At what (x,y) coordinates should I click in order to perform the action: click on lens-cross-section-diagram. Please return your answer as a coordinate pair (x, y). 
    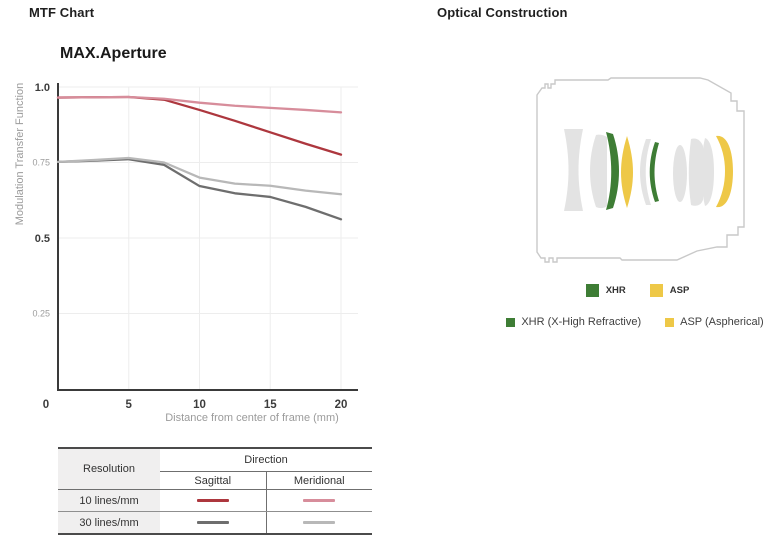
    Looking at the image, I should click on (640, 170).